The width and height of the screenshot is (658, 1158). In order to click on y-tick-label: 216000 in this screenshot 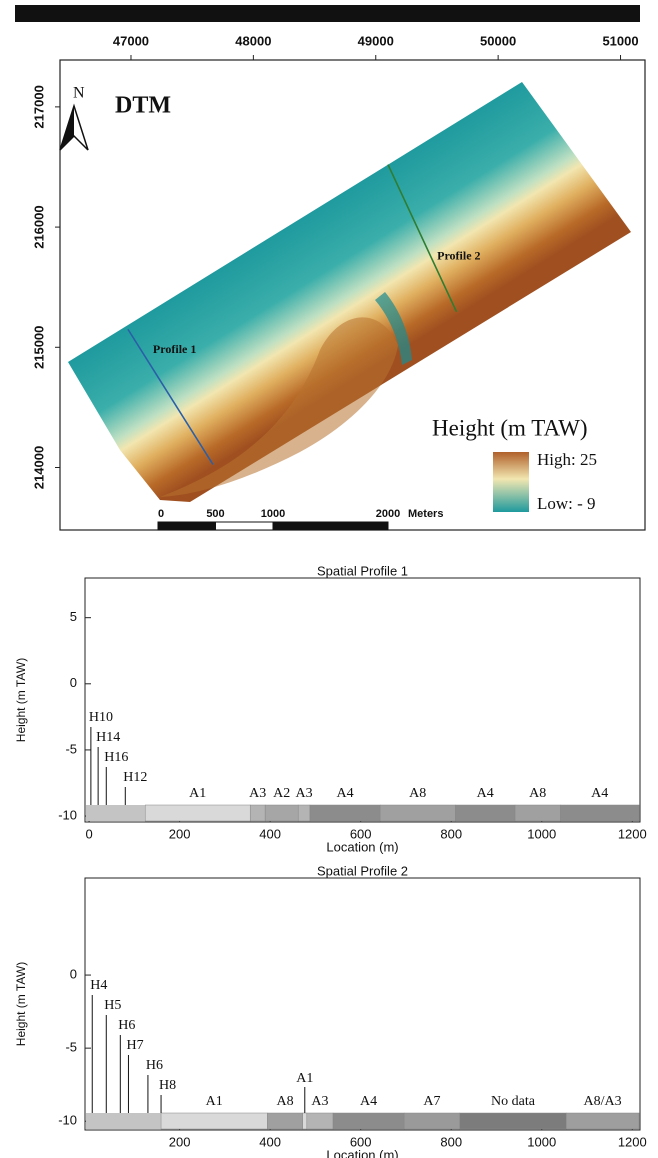, I will do `click(38, 226)`.